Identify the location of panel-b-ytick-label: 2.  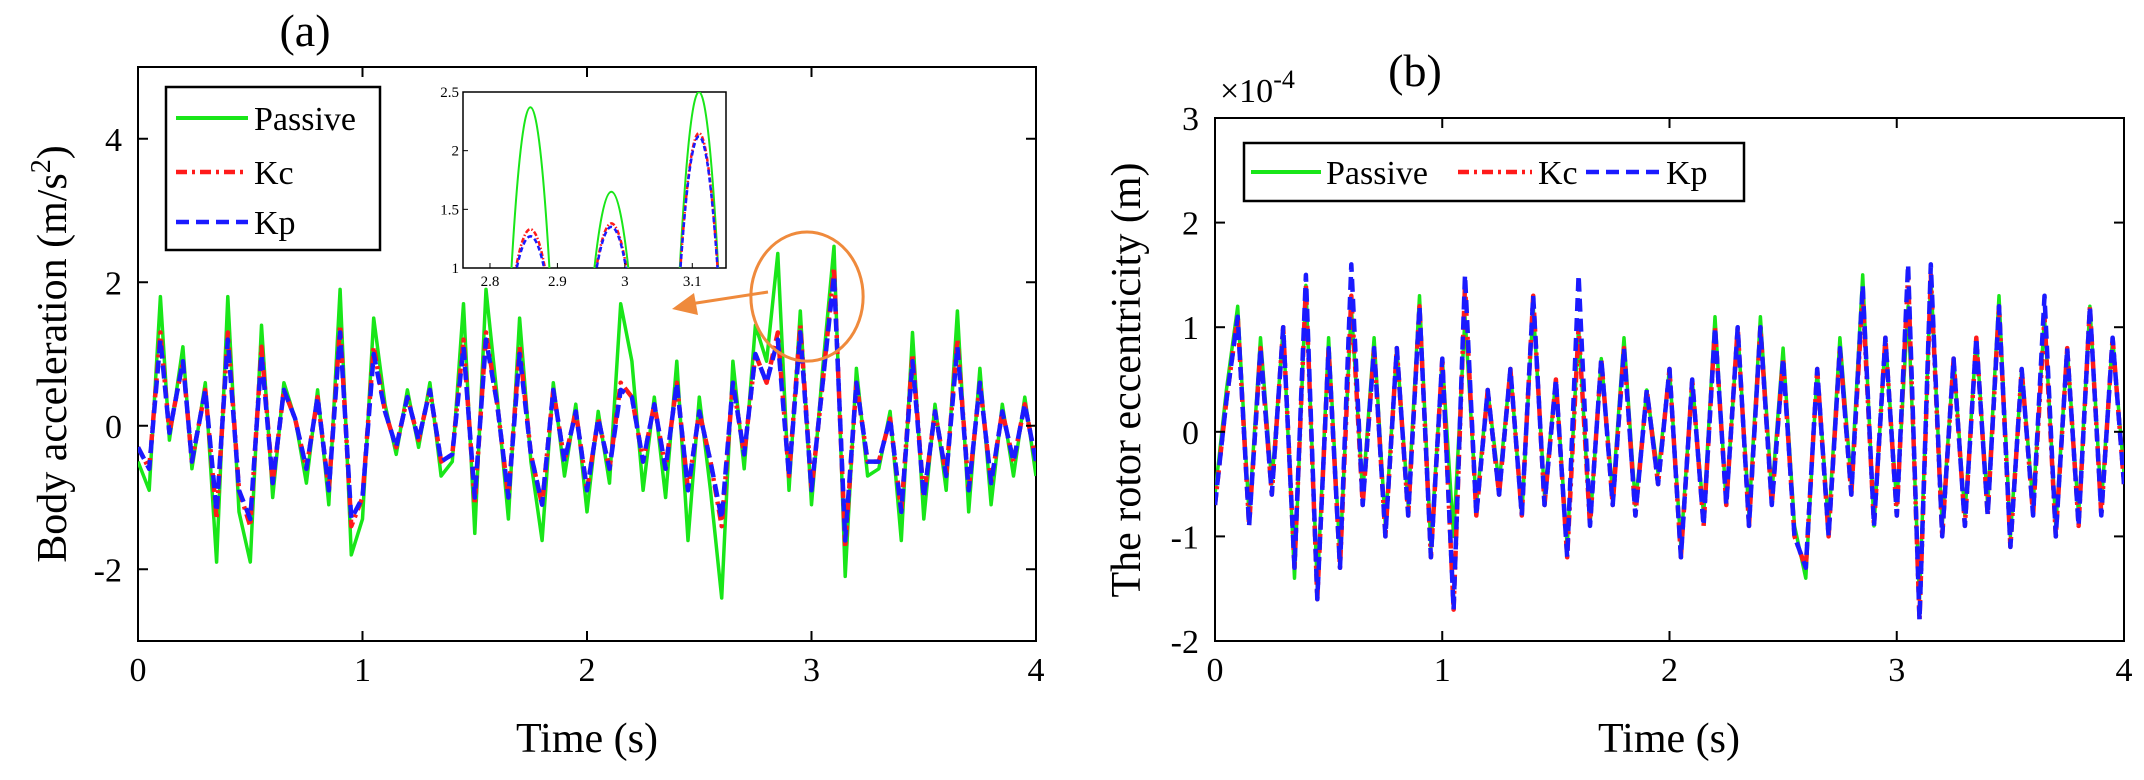
(1190, 224).